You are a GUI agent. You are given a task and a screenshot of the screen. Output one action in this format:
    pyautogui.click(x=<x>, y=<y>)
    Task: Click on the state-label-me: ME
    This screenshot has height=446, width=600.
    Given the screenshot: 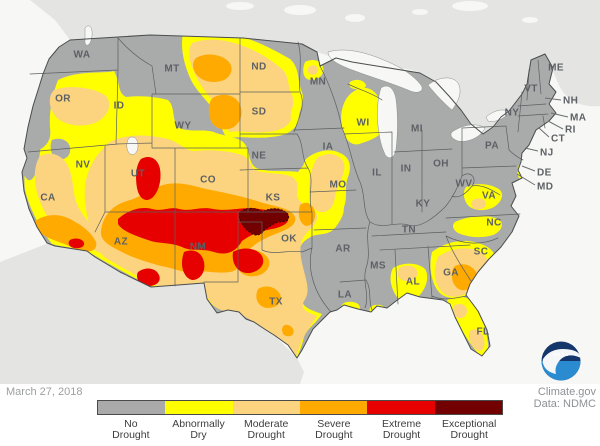 What is the action you would take?
    pyautogui.click(x=556, y=68)
    